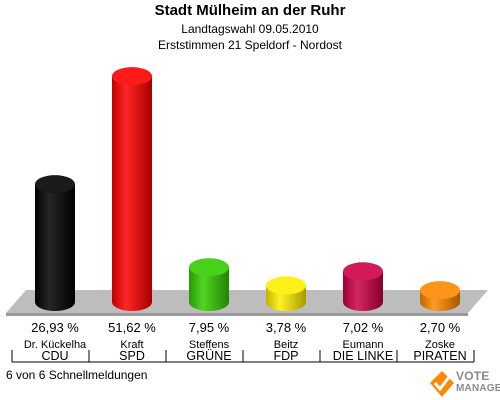  I want to click on footer-status: 6 von 6 Schnellmeldungen, so click(77, 375).